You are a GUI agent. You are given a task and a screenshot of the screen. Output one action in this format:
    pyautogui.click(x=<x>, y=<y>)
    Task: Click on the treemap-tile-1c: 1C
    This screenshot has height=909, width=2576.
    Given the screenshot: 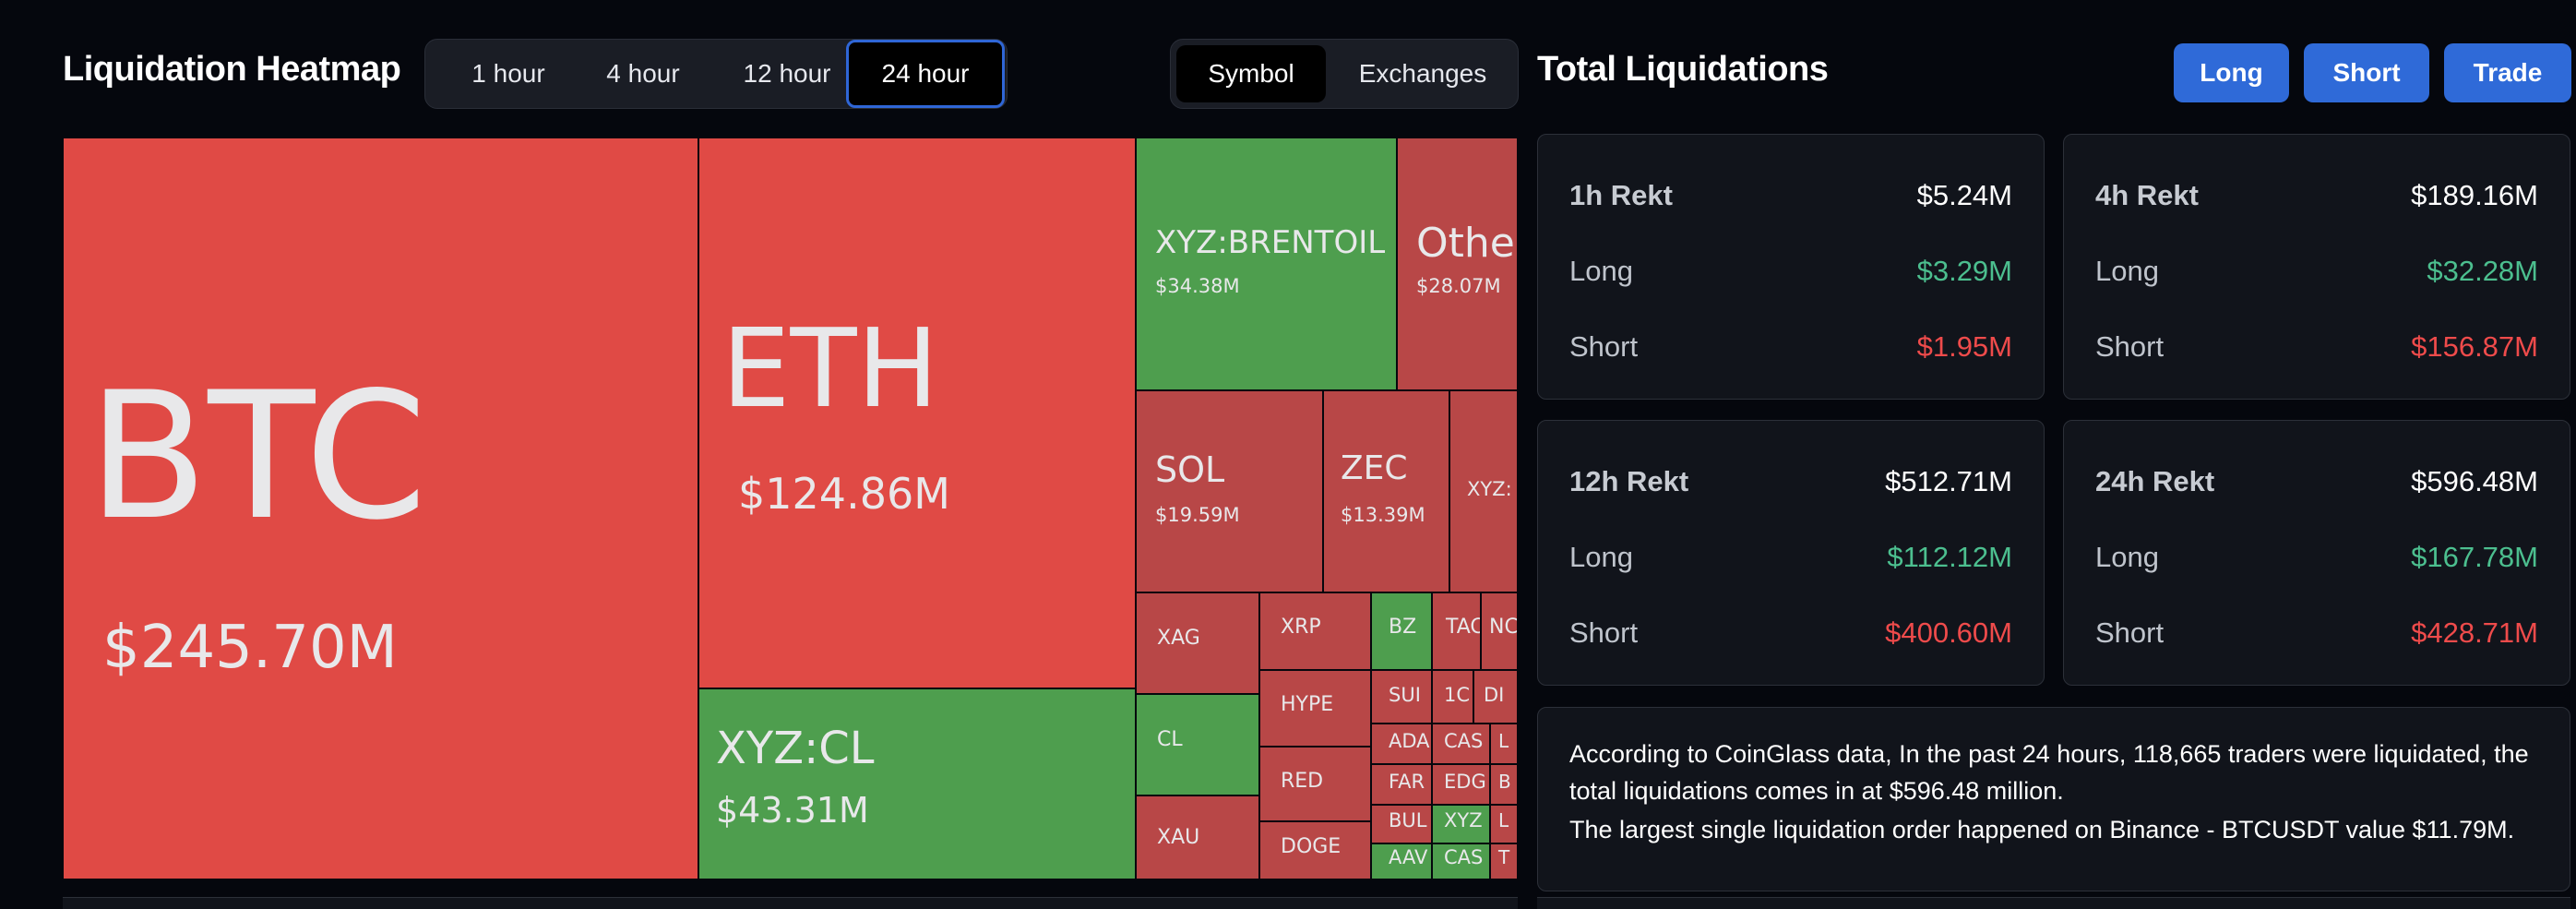 What is the action you would take?
    pyautogui.click(x=1452, y=697)
    